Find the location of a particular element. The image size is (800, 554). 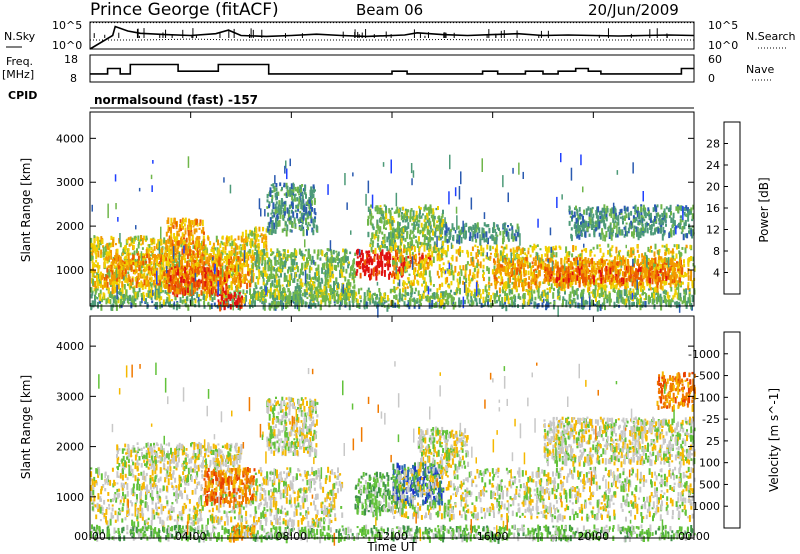

noise-ytick-bottom: 10^0 is located at coordinates (67, 45).